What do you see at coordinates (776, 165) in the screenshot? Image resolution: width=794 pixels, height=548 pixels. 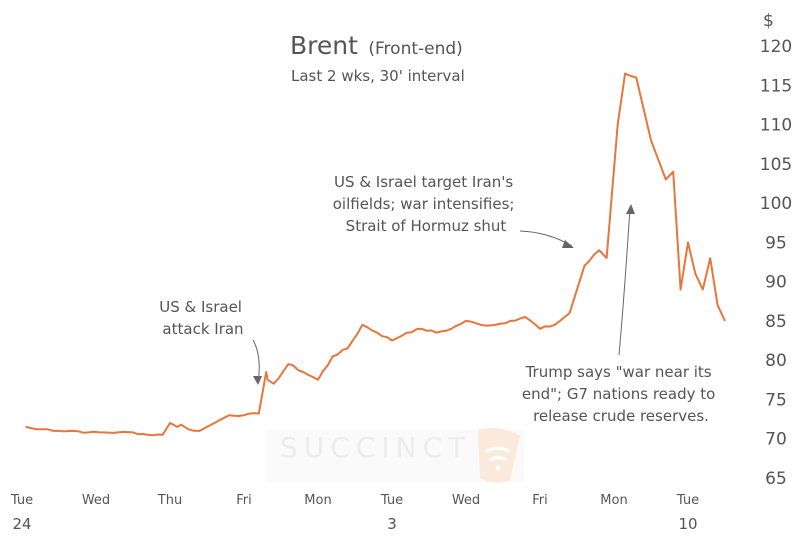 I see `y-tick-label: 105` at bounding box center [776, 165].